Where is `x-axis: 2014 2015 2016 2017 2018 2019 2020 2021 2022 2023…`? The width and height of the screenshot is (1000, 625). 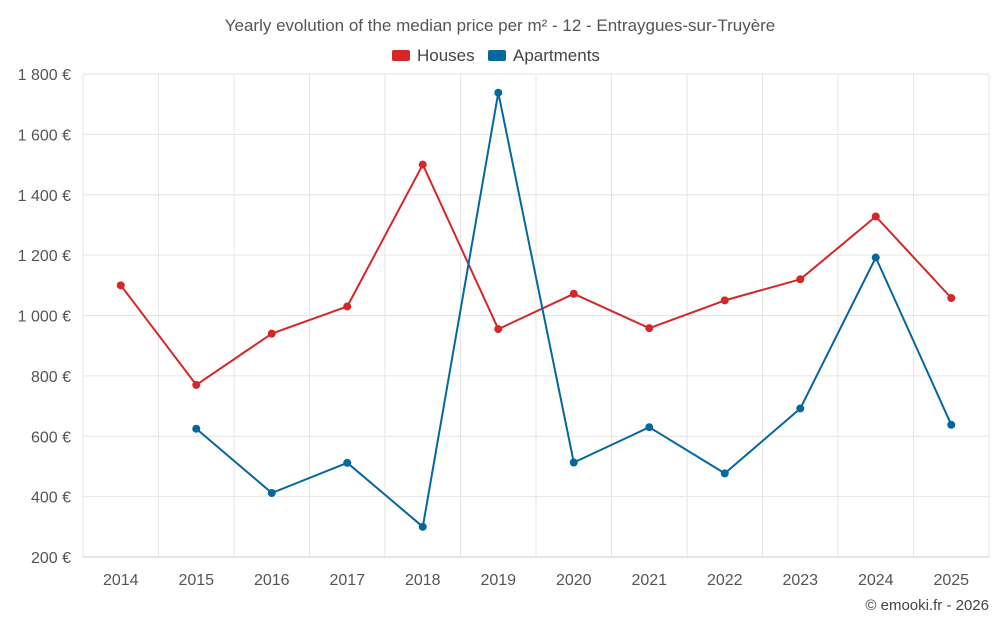
x-axis: 2014 2015 2016 2017 2018 2019 2020 2021 2022 2023… is located at coordinates (536, 580).